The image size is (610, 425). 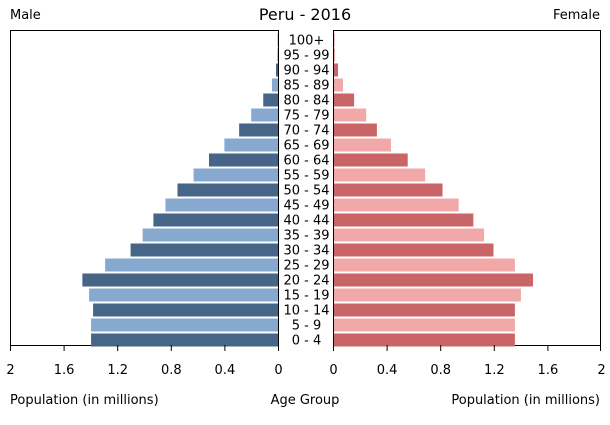 What do you see at coordinates (306, 131) in the screenshot?
I see `age-group-label: 70 - 74` at bounding box center [306, 131].